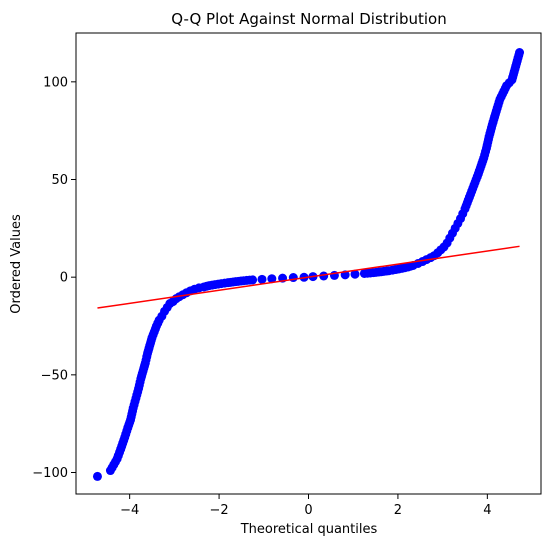  I want to click on y-tick-label: 100, so click(55, 82).